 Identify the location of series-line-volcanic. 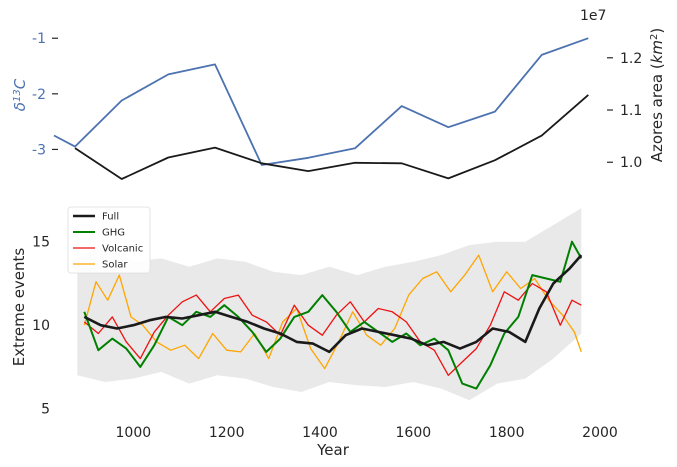
(332, 329).